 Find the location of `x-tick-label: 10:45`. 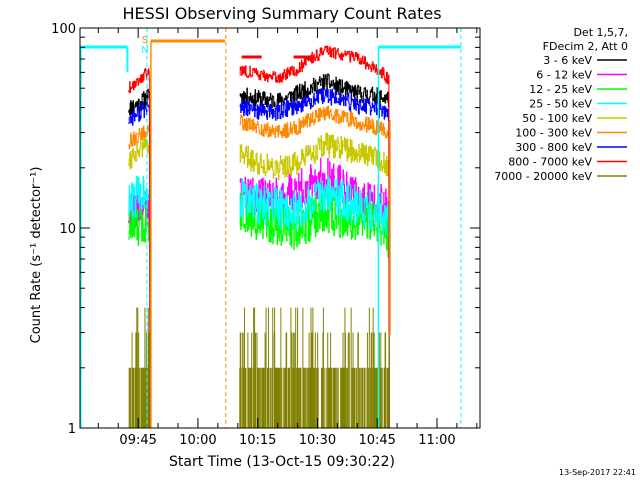

x-tick-label: 10:45 is located at coordinates (376, 440).